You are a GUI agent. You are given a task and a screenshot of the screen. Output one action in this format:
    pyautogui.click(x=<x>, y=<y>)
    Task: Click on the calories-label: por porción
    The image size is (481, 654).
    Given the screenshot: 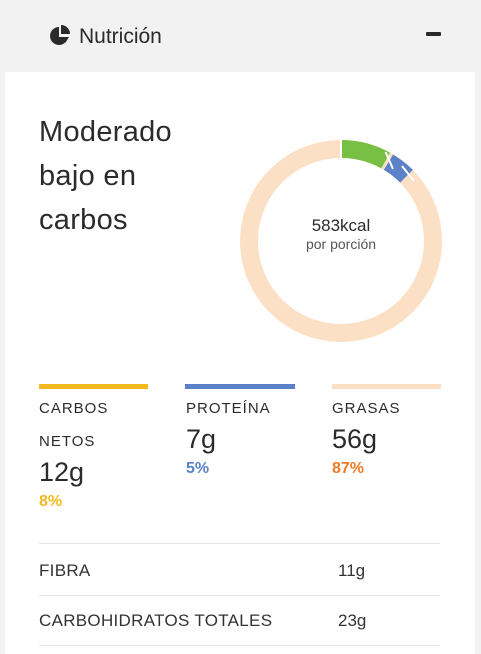 What is the action you would take?
    pyautogui.click(x=341, y=244)
    